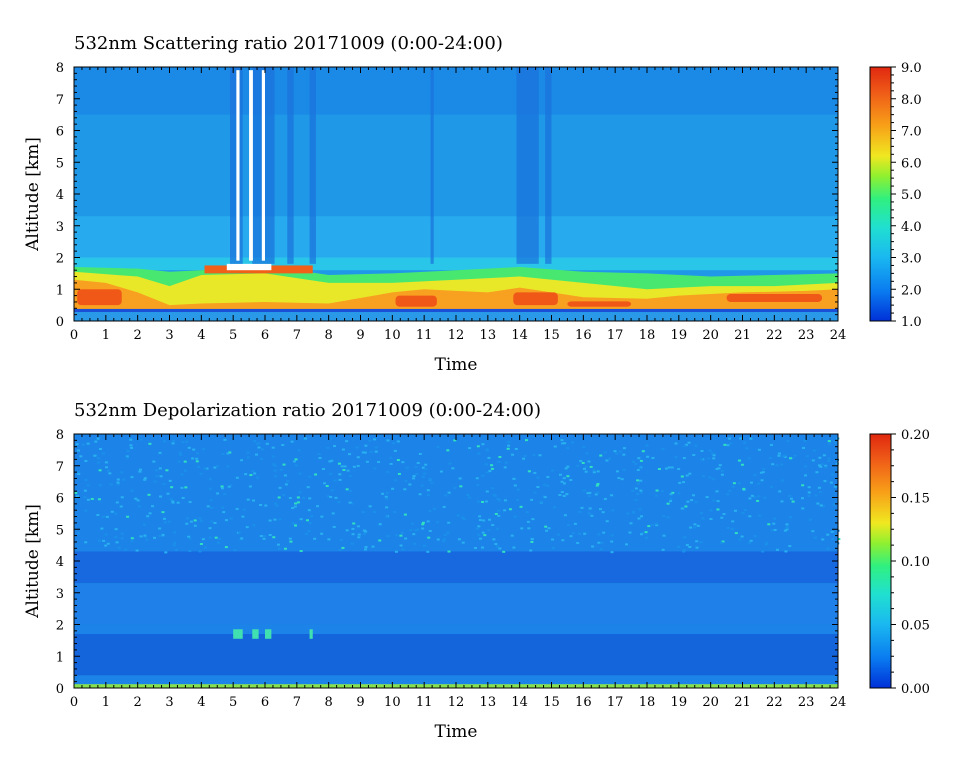 The image size is (960, 770). Describe the element at coordinates (74, 702) in the screenshot. I see `x-tick-label: 0` at that location.